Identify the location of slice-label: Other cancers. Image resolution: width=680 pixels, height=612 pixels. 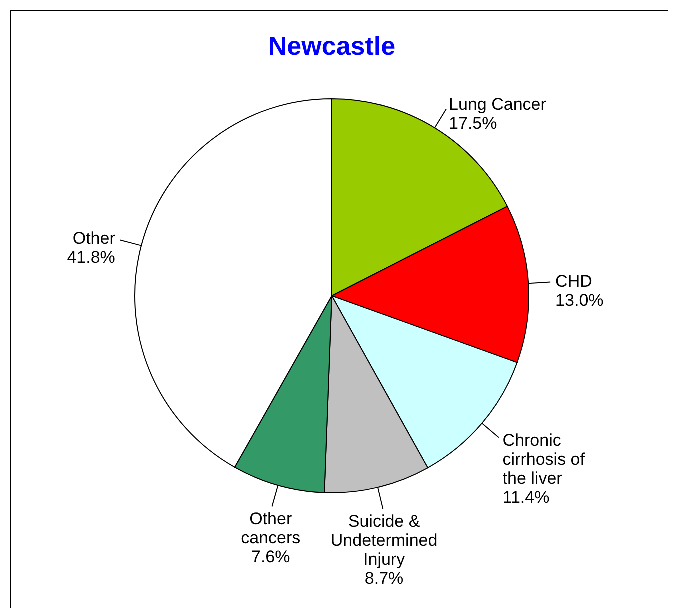
(271, 528).